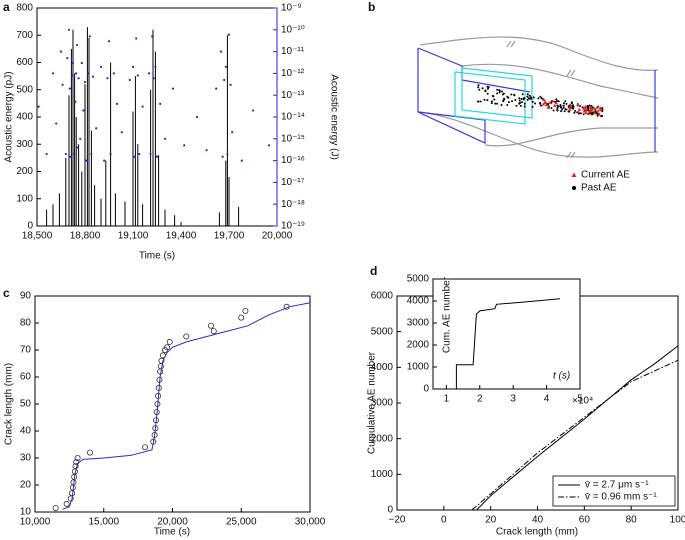  What do you see at coordinates (493, 96) in the screenshot?
I see `crack-plane` at bounding box center [493, 96].